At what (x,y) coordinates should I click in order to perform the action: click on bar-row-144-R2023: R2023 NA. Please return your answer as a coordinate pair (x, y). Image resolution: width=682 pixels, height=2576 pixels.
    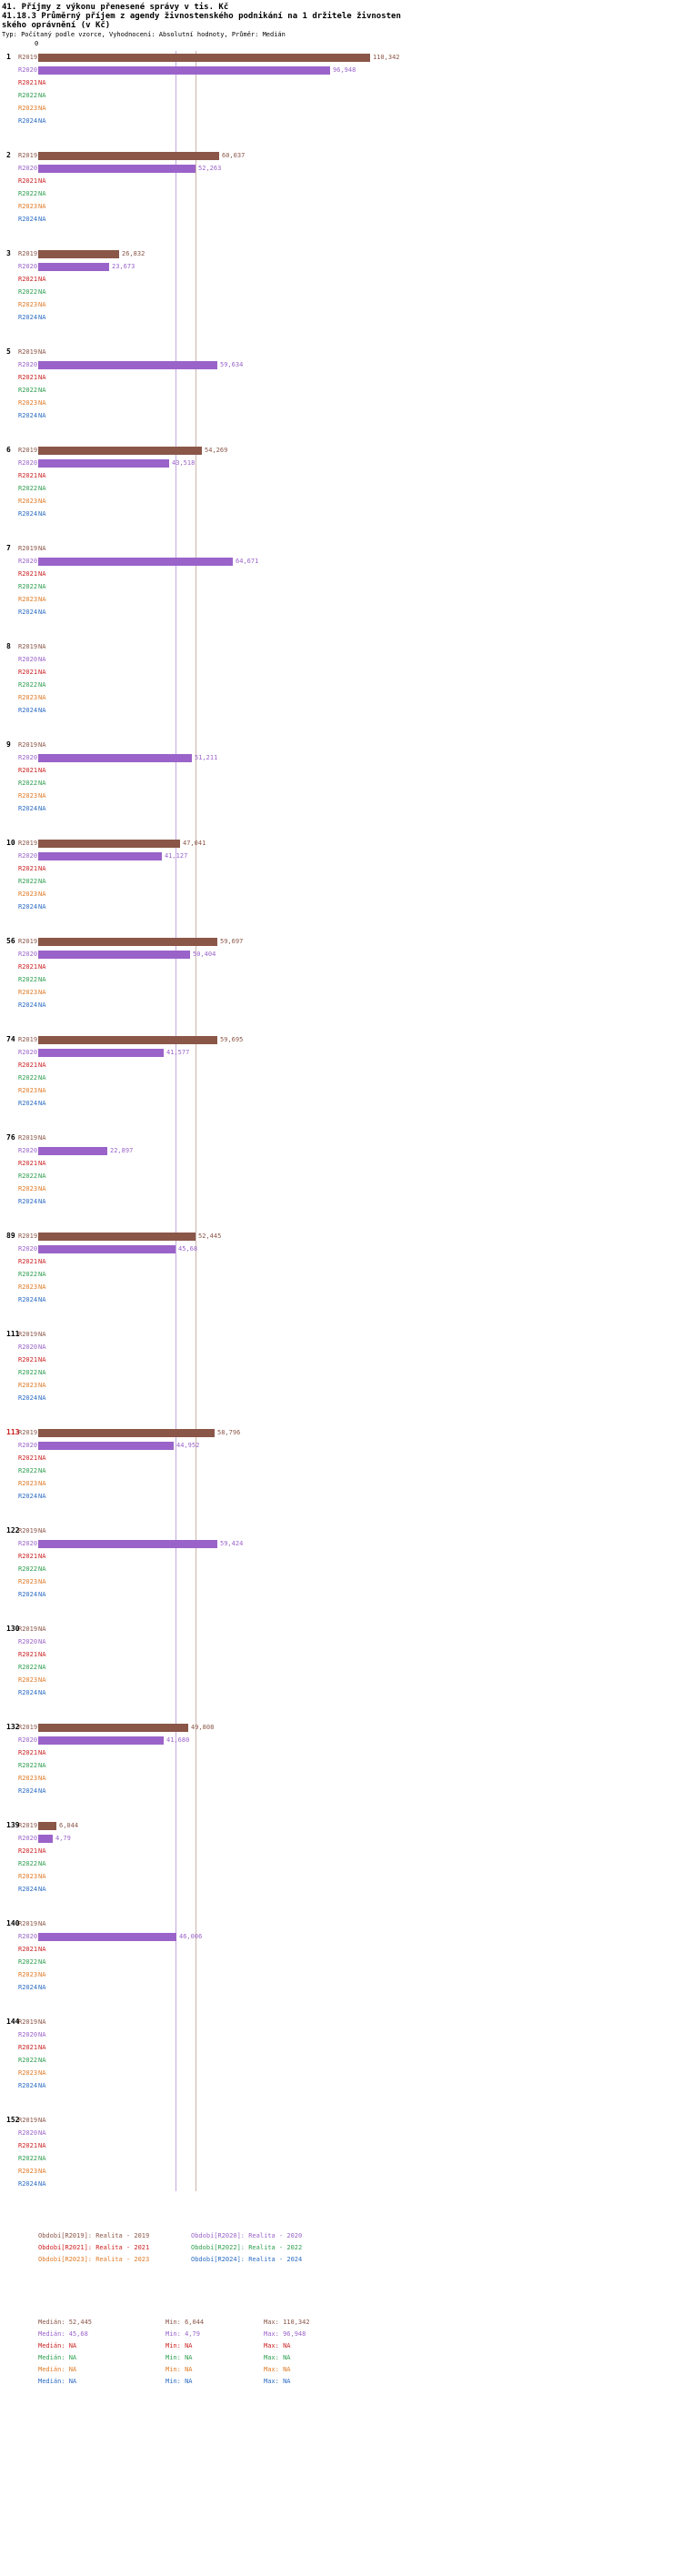
    Looking at the image, I should click on (341, 2073).